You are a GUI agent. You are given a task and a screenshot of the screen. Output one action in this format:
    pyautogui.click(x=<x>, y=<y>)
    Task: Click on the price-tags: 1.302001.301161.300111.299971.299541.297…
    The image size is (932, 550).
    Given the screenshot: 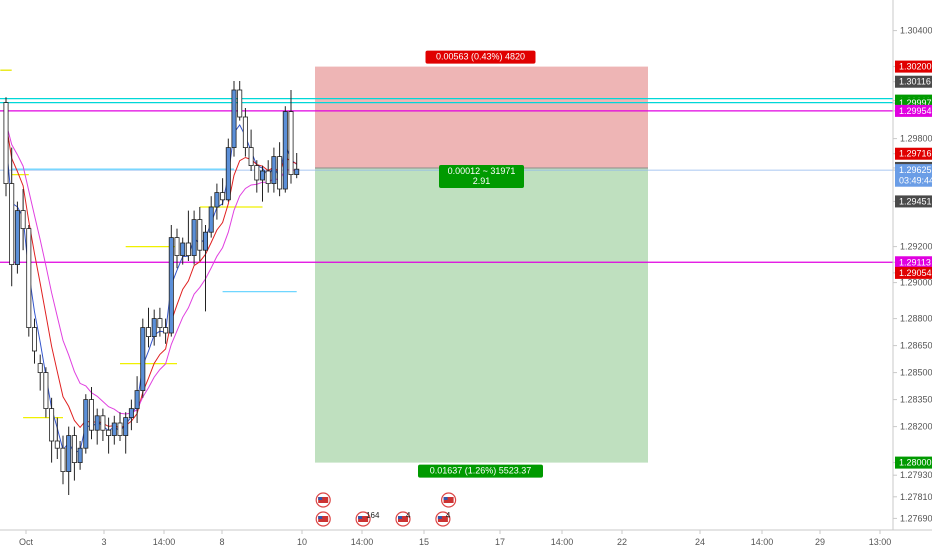 What is the action you would take?
    pyautogui.click(x=913, y=264)
    